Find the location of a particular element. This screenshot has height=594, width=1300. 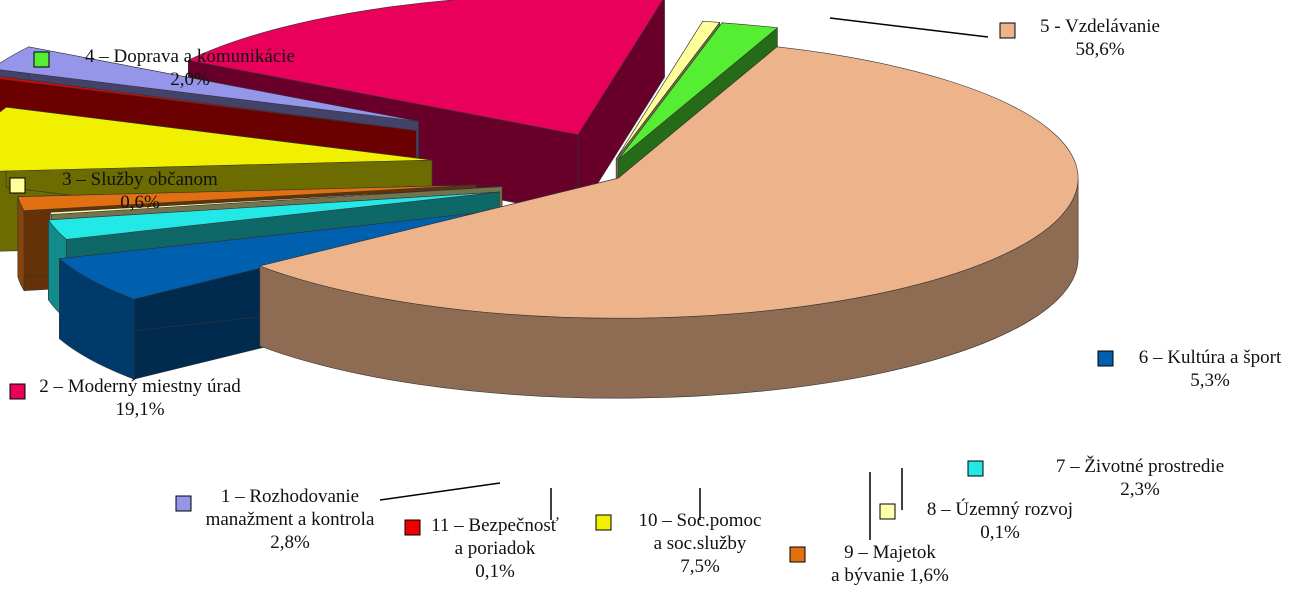

slice-6-label-line-2: 5,3% is located at coordinates (1210, 380).